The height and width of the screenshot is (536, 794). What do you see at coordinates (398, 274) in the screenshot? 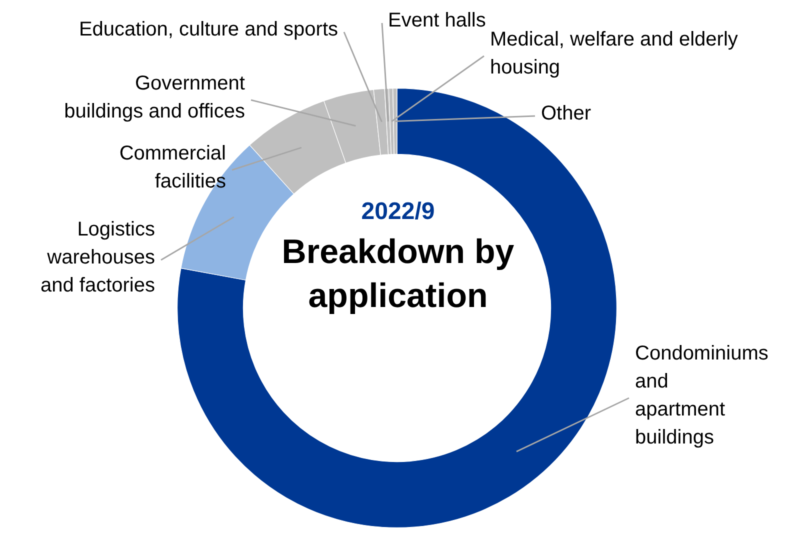
I see `text: Breakdown by application` at bounding box center [398, 274].